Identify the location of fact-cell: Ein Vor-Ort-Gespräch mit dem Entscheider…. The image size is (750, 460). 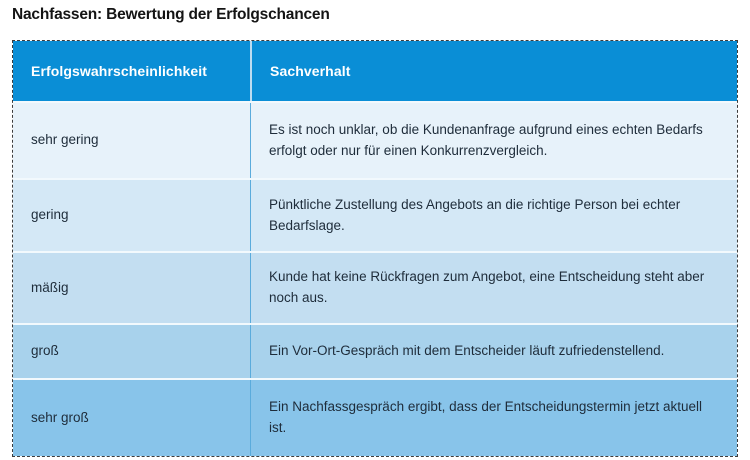
(493, 351).